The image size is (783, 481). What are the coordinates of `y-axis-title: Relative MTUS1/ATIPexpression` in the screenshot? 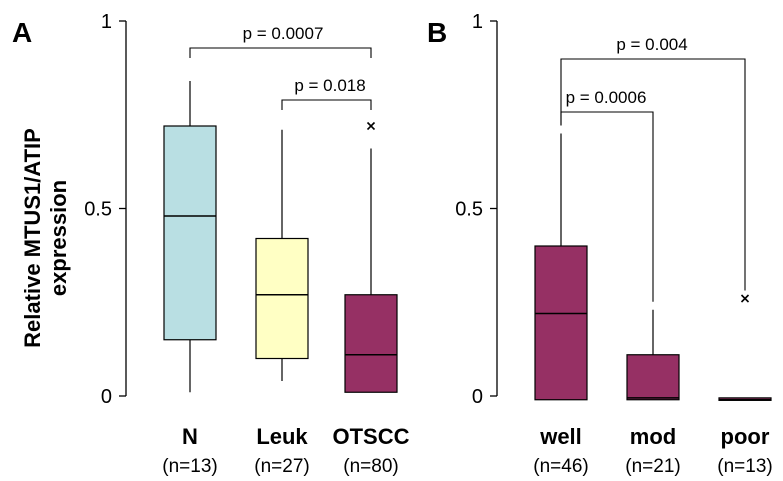 It's located at (45, 238).